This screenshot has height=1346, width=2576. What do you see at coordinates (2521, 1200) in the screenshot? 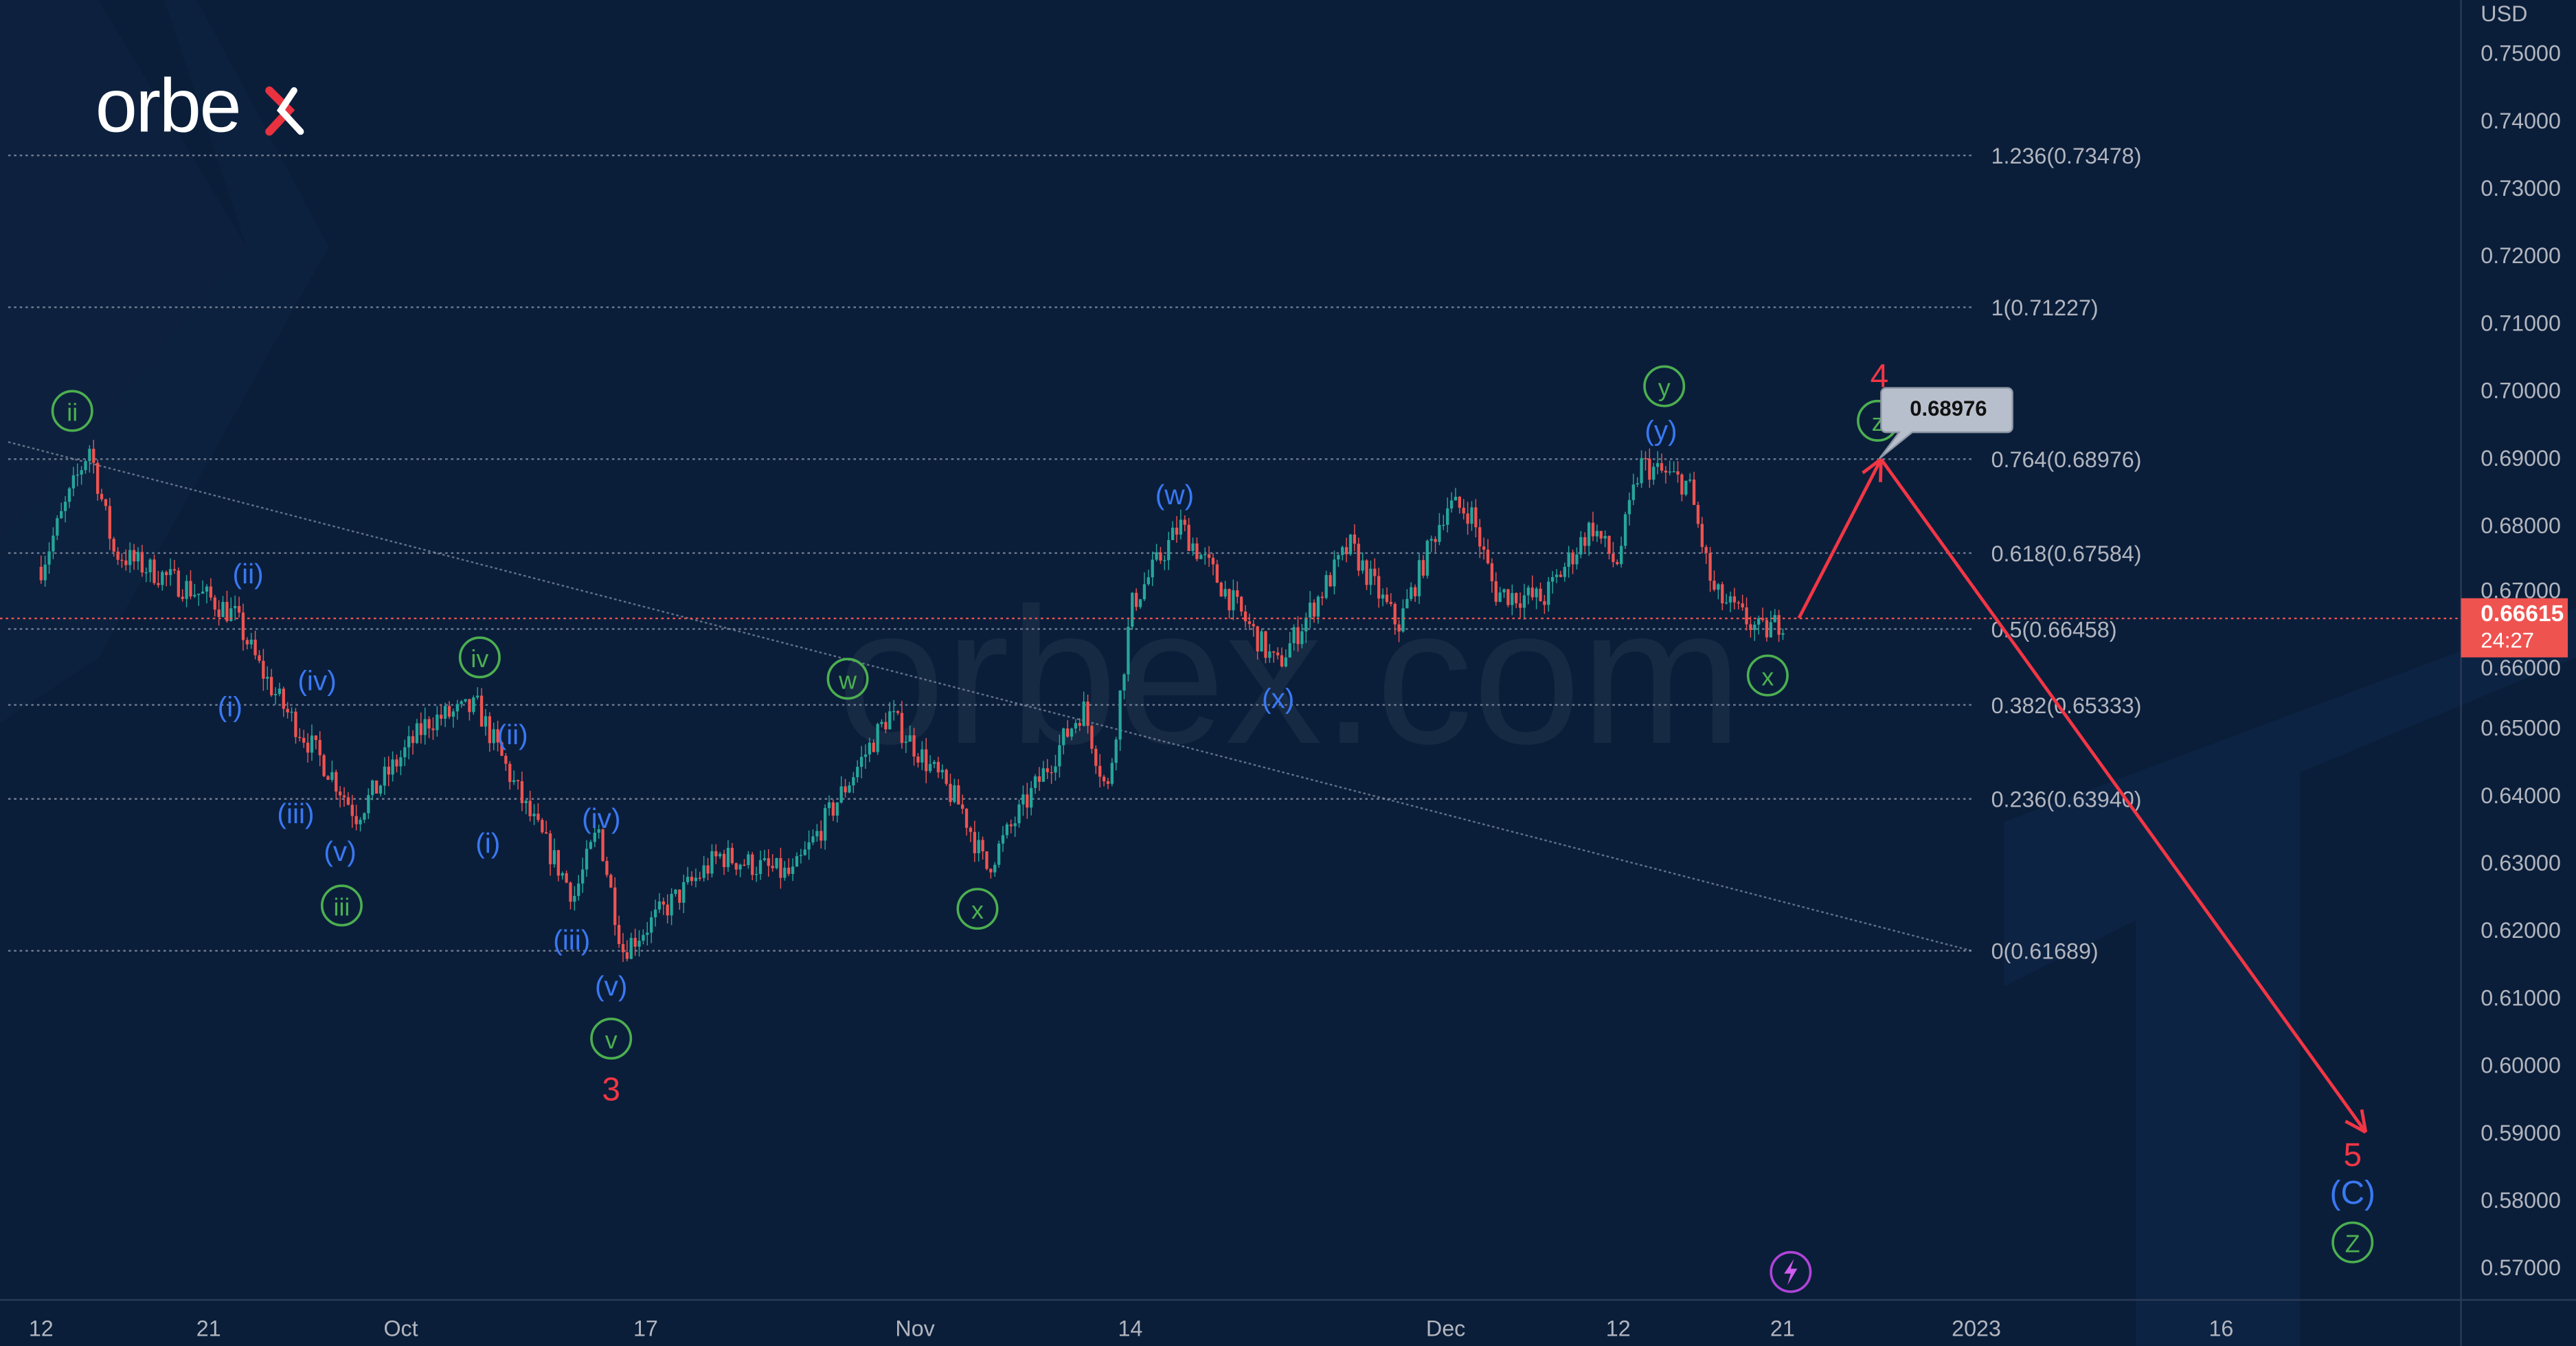
I see `price-tick: 0.58000` at bounding box center [2521, 1200].